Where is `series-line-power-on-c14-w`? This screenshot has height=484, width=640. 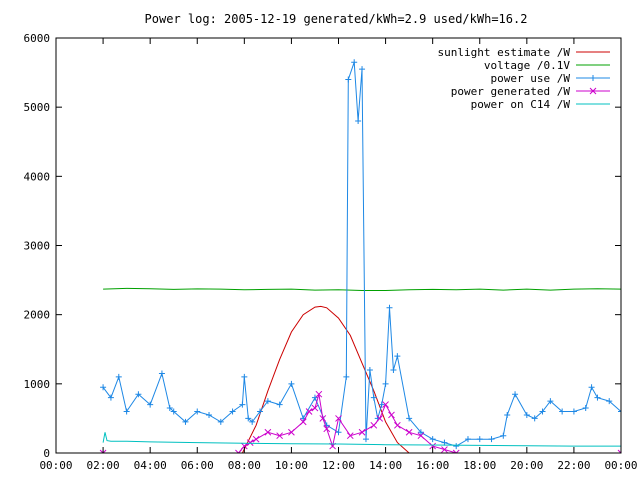
series-line-power-on-c14-w is located at coordinates (361, 439).